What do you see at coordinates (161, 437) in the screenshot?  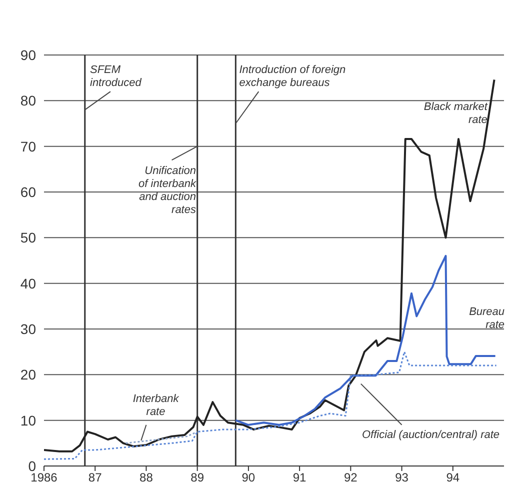 I see `line-series` at bounding box center [161, 437].